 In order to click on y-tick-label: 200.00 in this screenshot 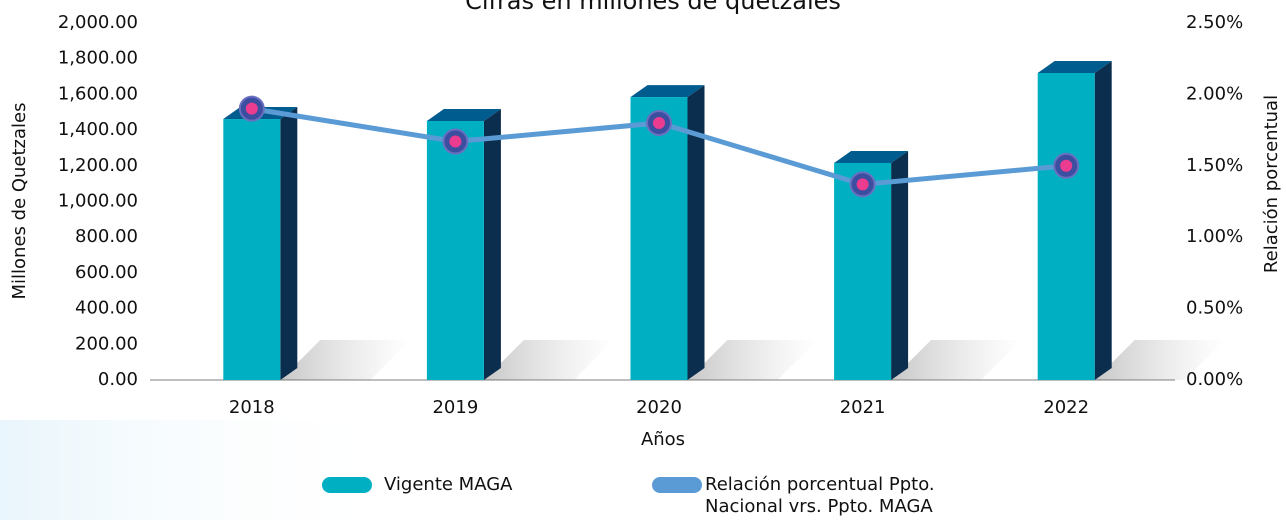, I will do `click(106, 343)`.